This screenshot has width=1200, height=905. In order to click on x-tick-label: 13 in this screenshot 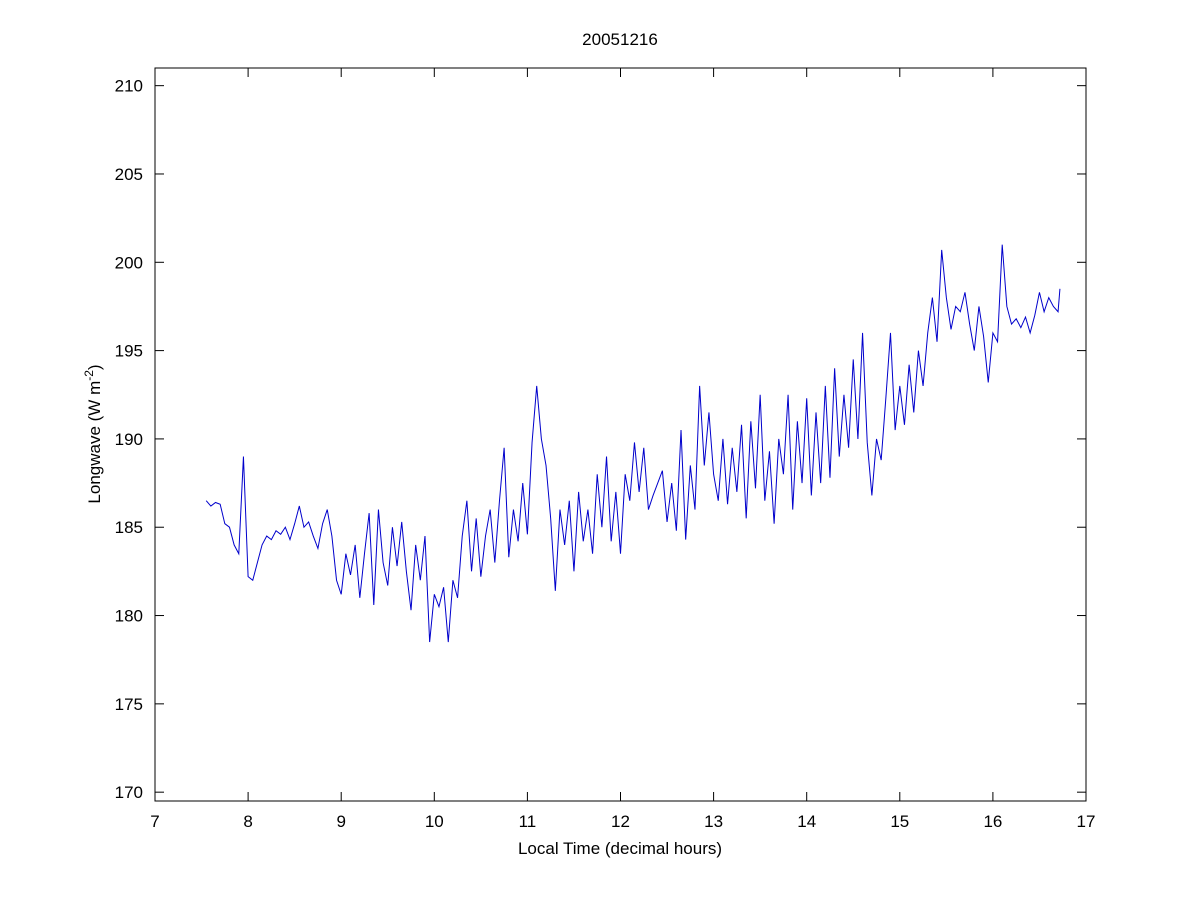, I will do `click(713, 821)`.